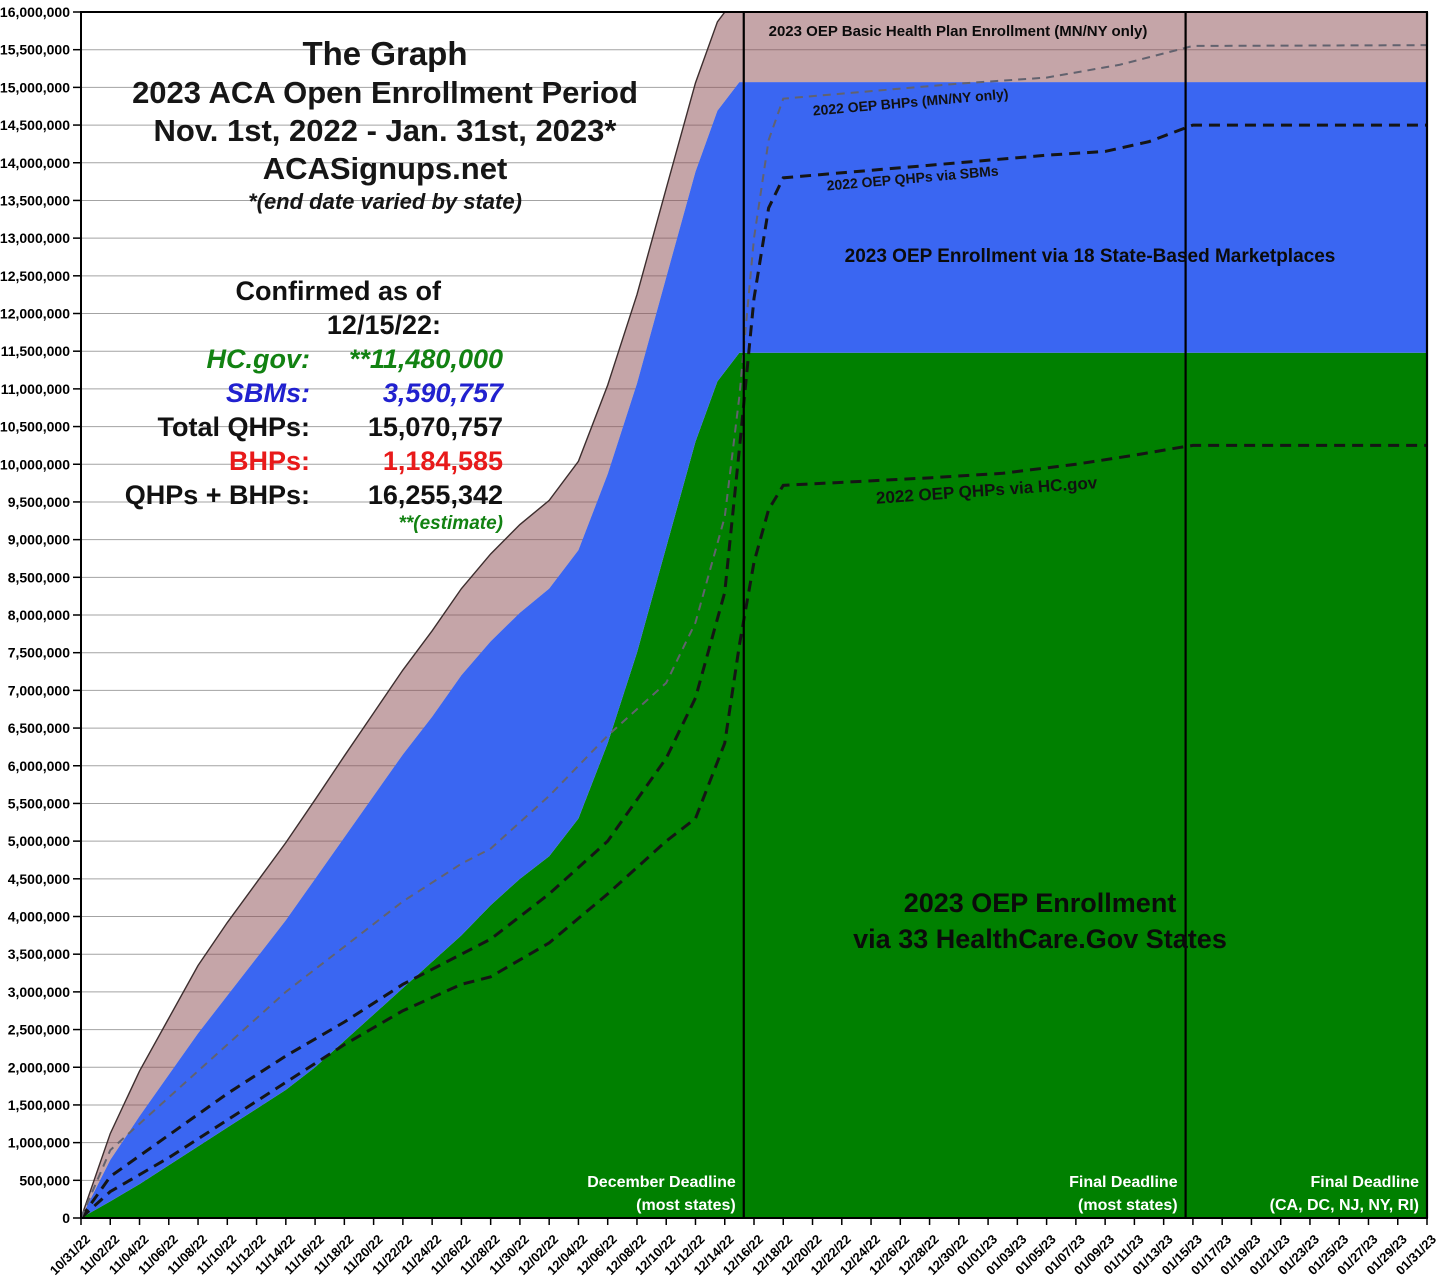  Describe the element at coordinates (35, 238) in the screenshot. I see `y-axis-tick-label: 13,000,000` at that location.